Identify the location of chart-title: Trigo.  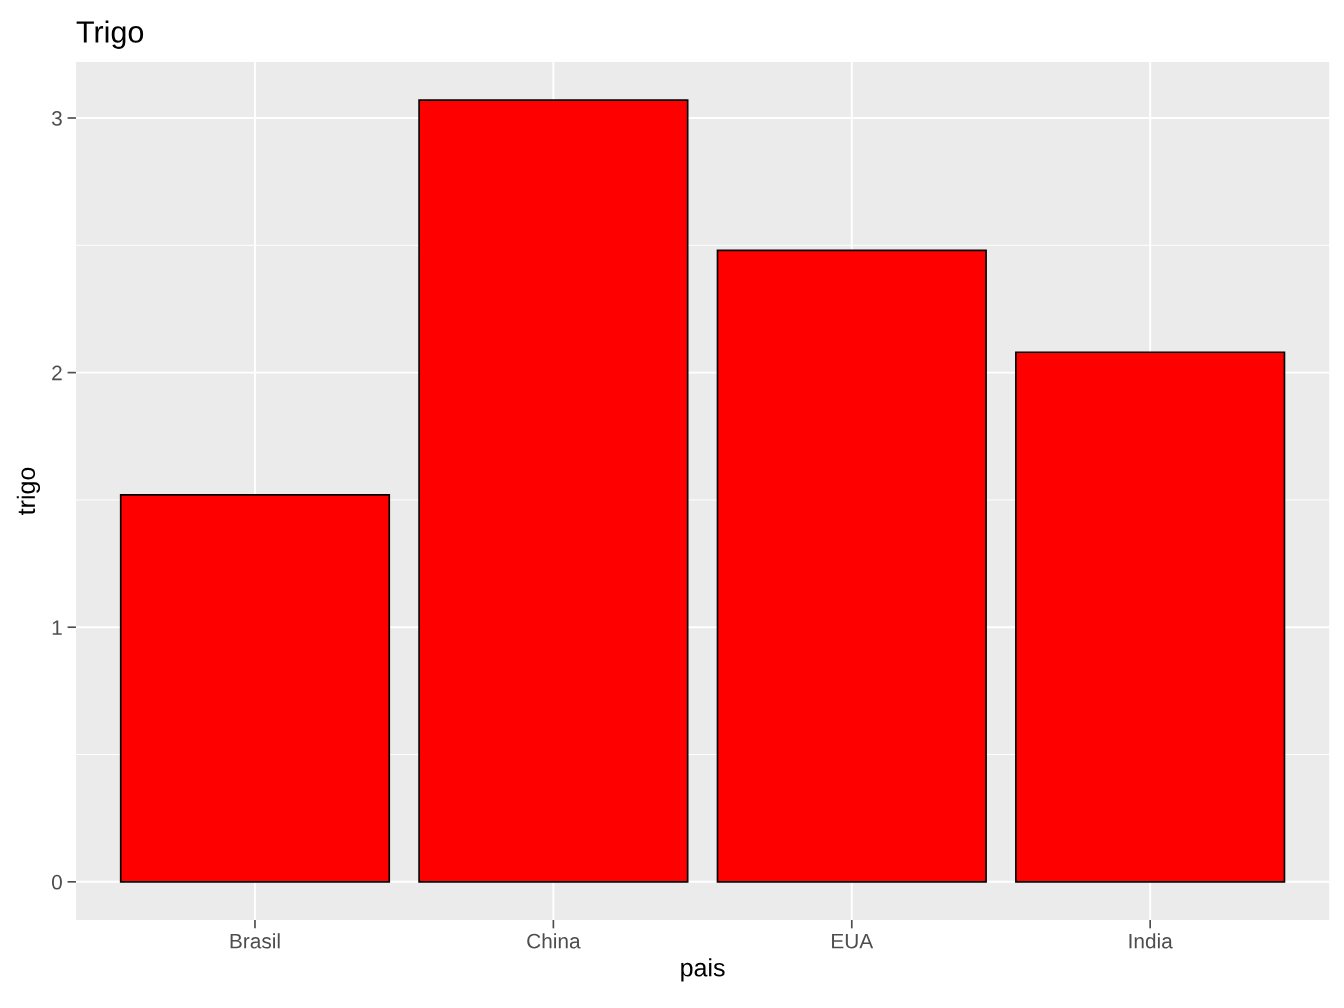
(110, 34).